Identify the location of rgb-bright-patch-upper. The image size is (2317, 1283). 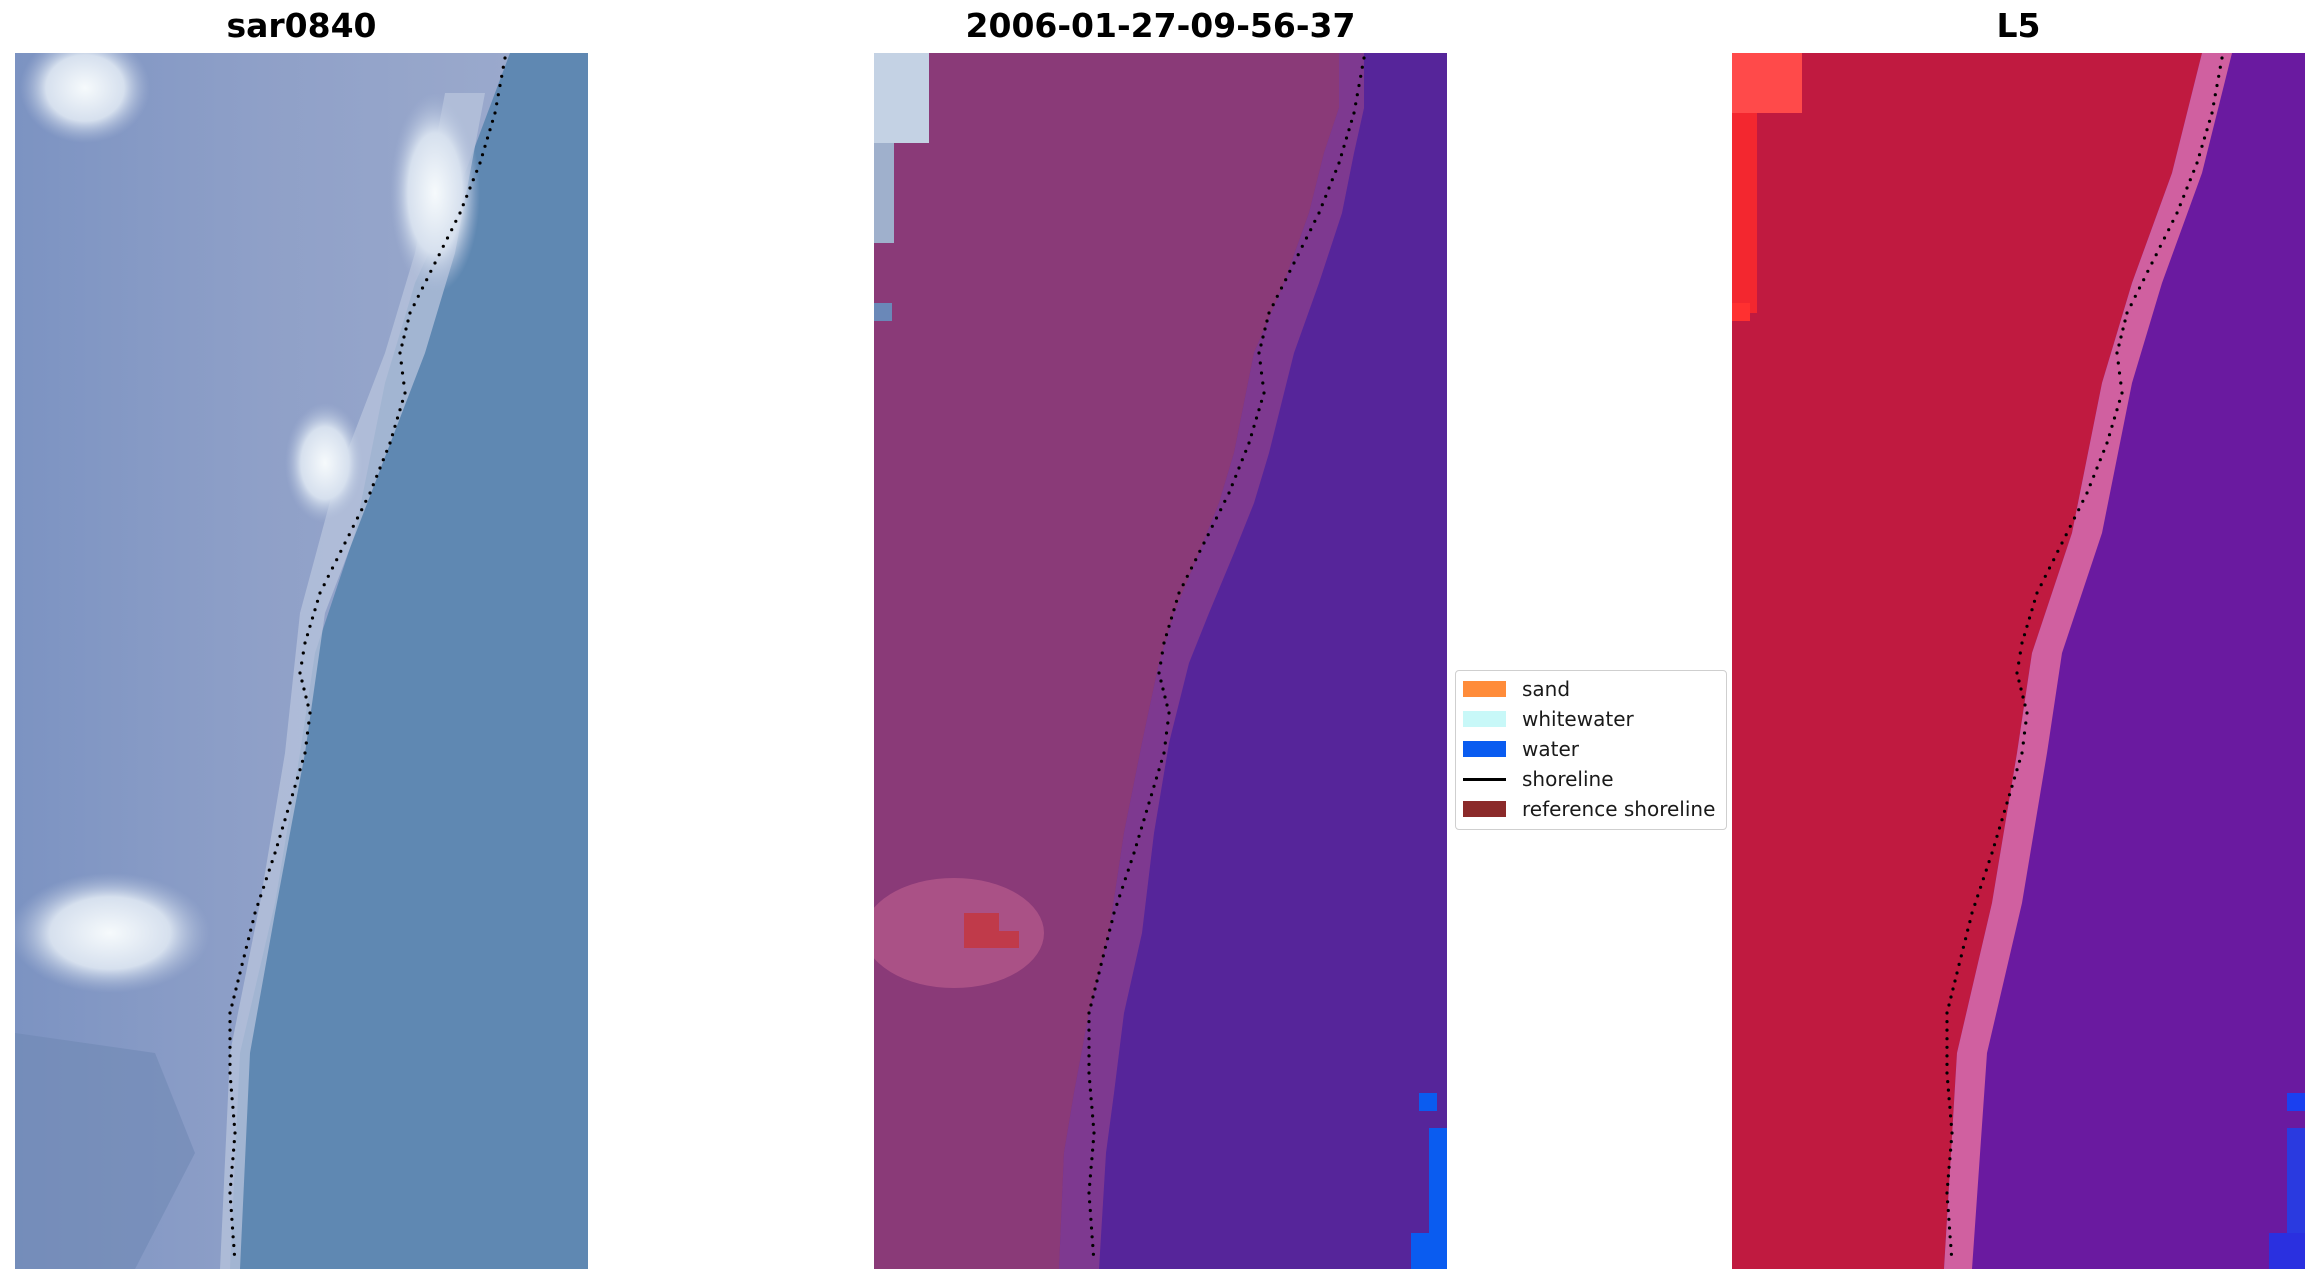
(435, 193).